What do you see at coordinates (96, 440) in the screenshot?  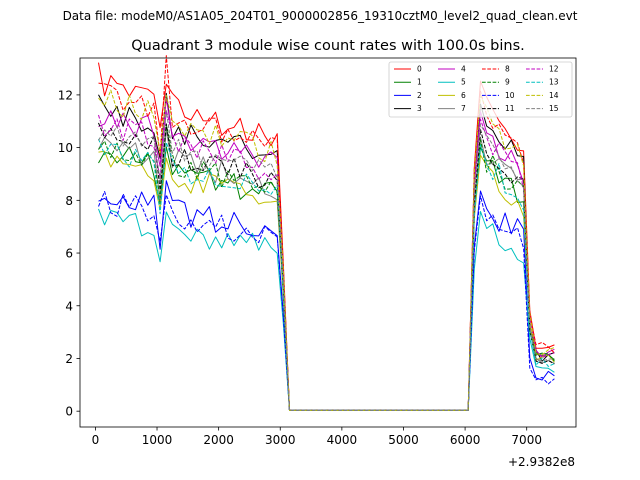 I see `x-tick-label: 0` at bounding box center [96, 440].